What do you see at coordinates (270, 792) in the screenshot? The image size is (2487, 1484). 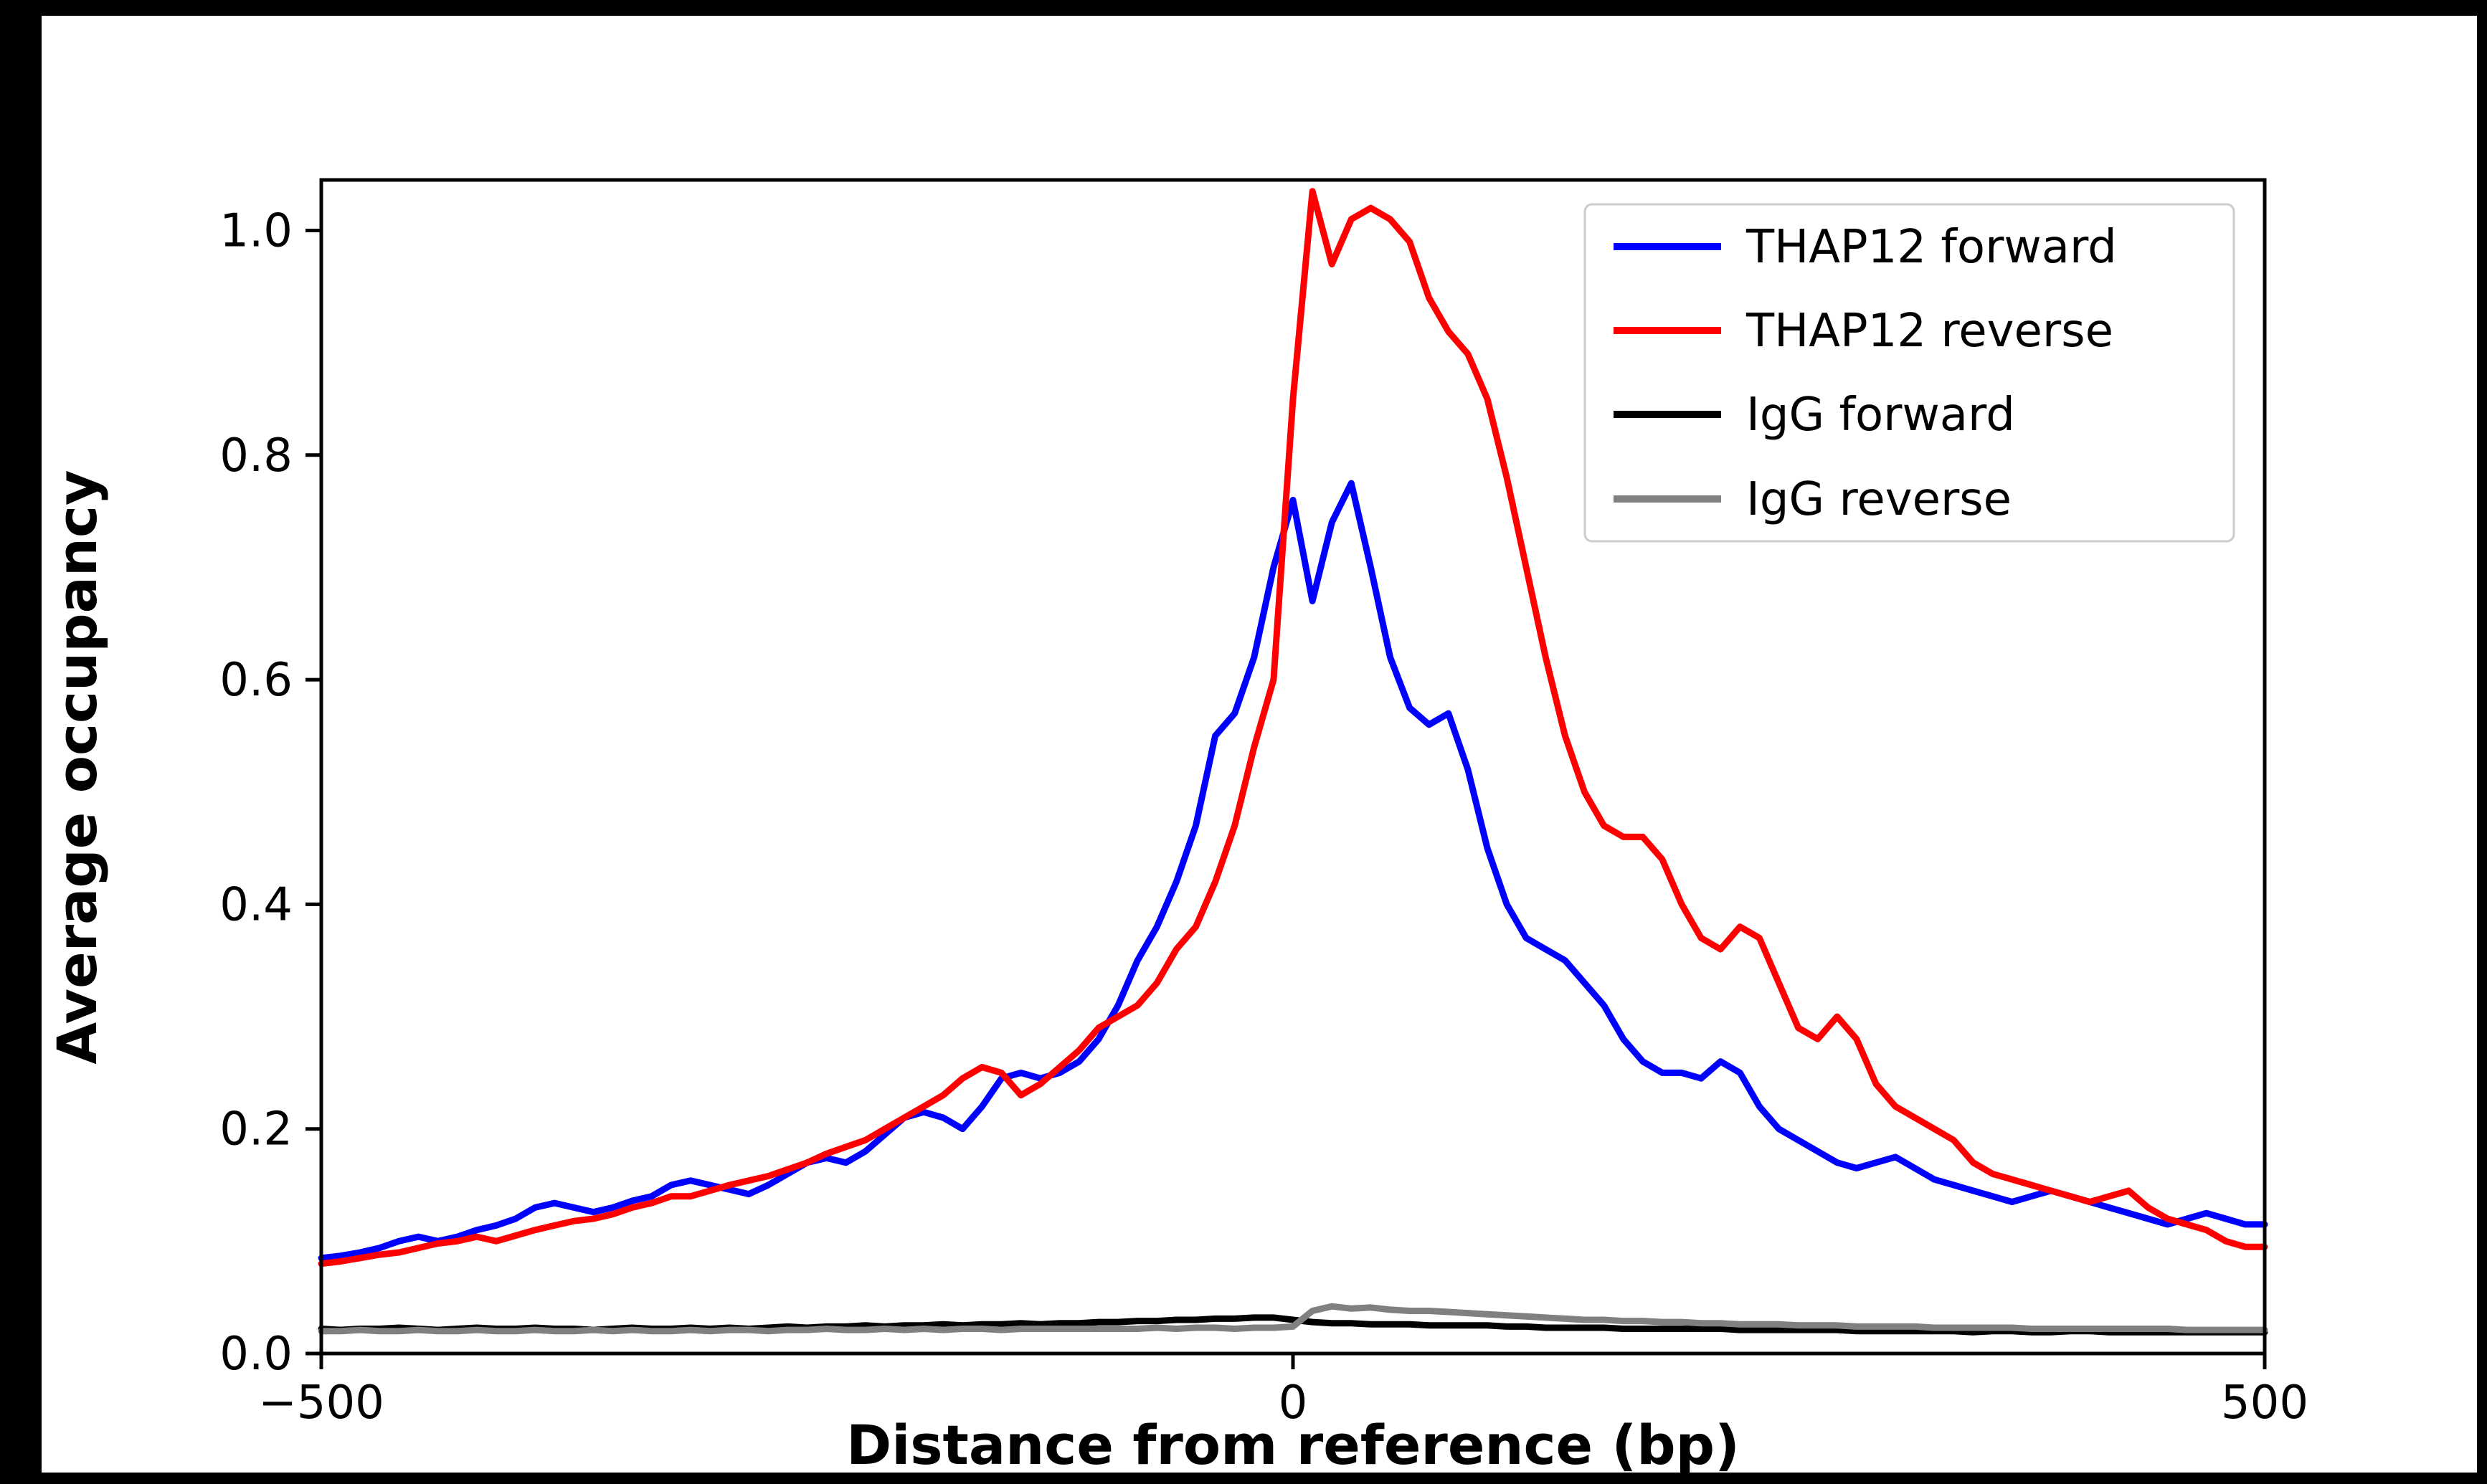 I see `y-axis-ticks: 0.0 0.2 0.4 0.6 0.8 1.0` at bounding box center [270, 792].